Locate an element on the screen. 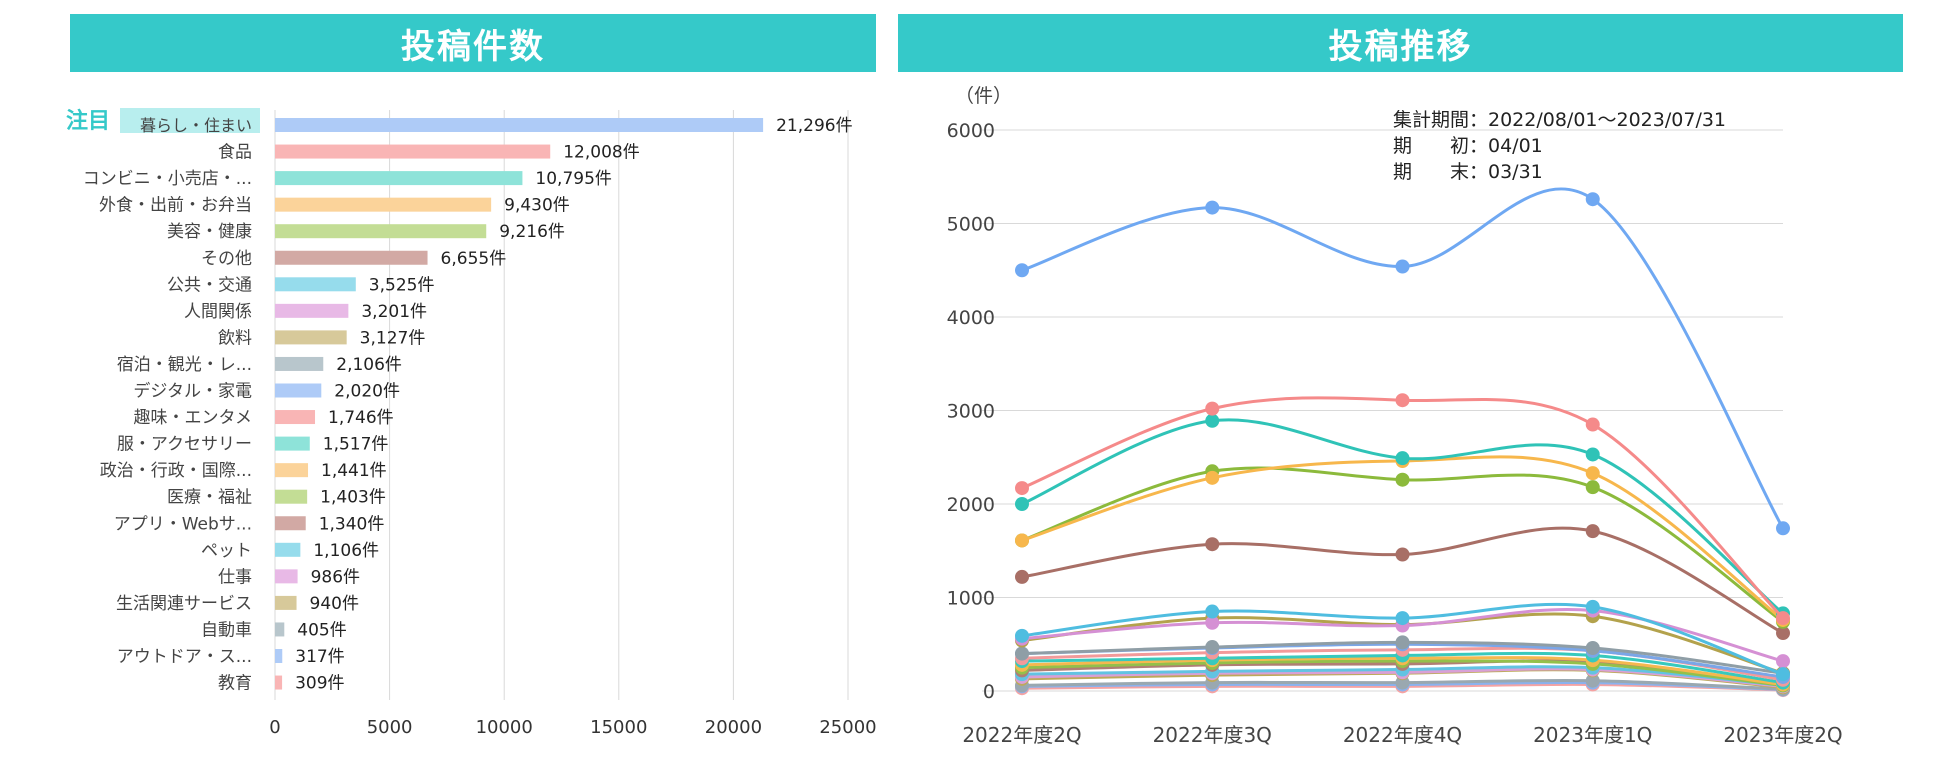 The width and height of the screenshot is (1950, 774). line-x-tick-label: 2022年度2Q is located at coordinates (1021, 735).